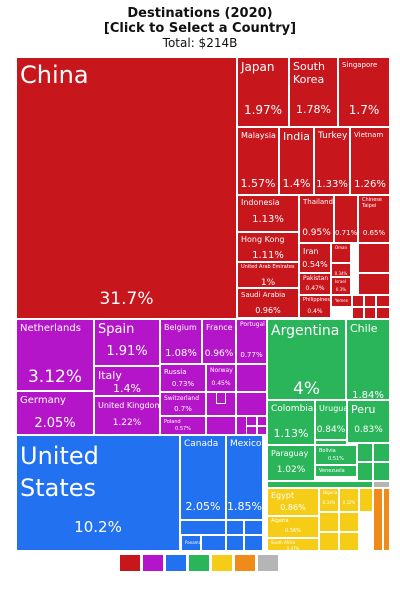 Image resolution: width=400 pixels, height=589 pixels. I want to click on treemap-tile-united-kingdom: United Kingdom 1.22%, so click(127, 415).